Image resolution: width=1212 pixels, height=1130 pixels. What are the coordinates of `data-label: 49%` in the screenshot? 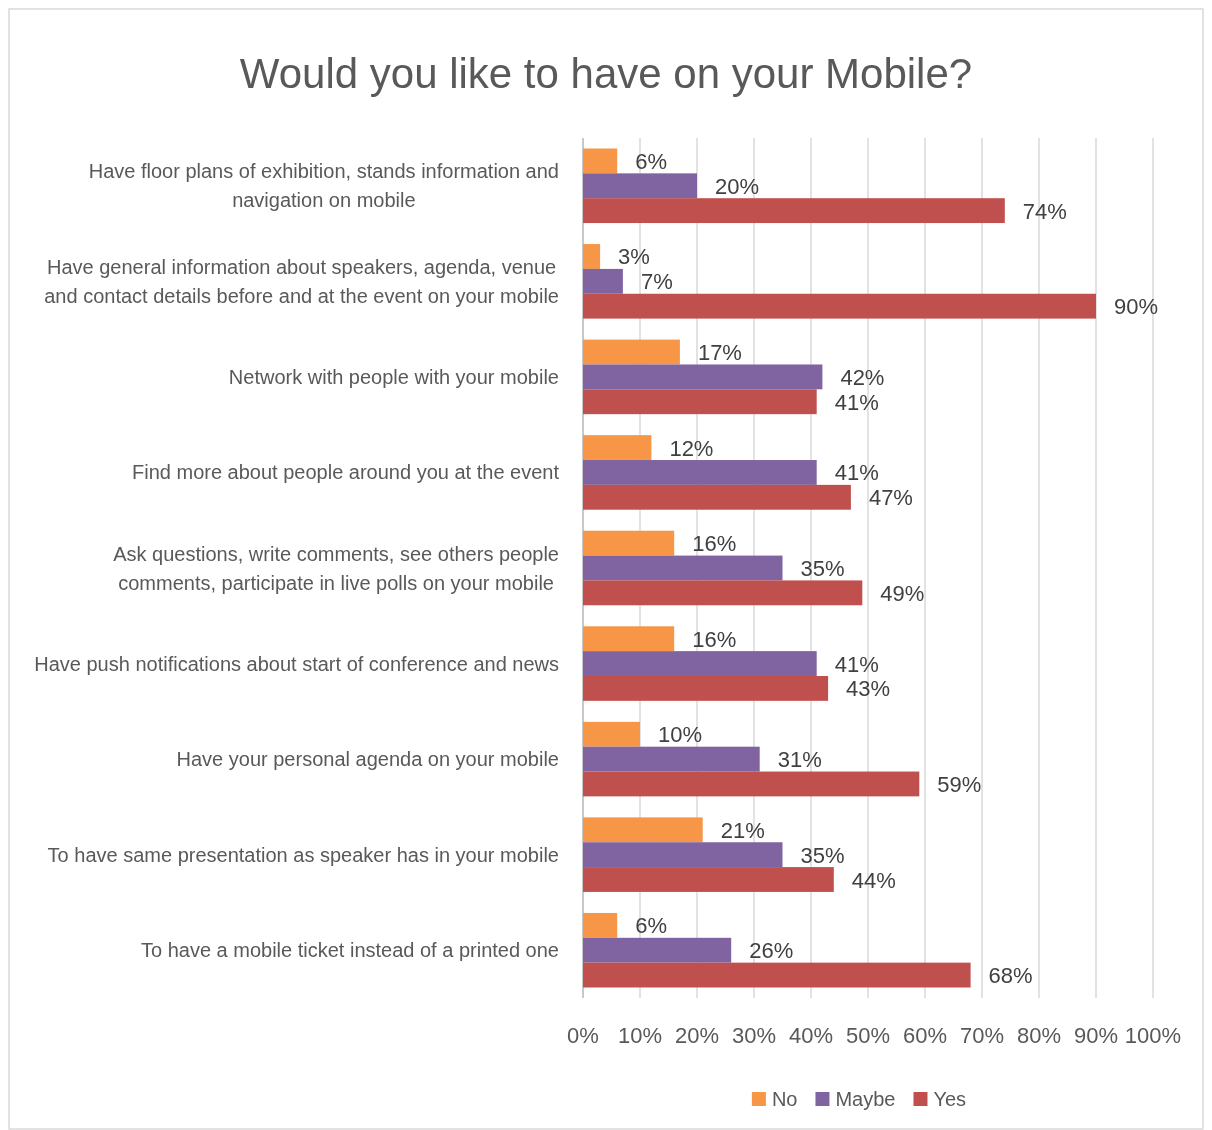 It's located at (902, 593).